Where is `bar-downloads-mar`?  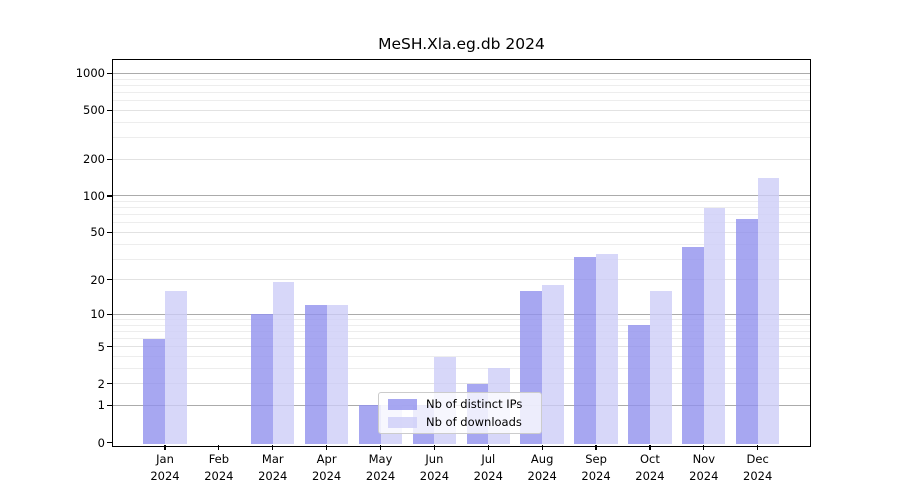
bar-downloads-mar is located at coordinates (283, 363).